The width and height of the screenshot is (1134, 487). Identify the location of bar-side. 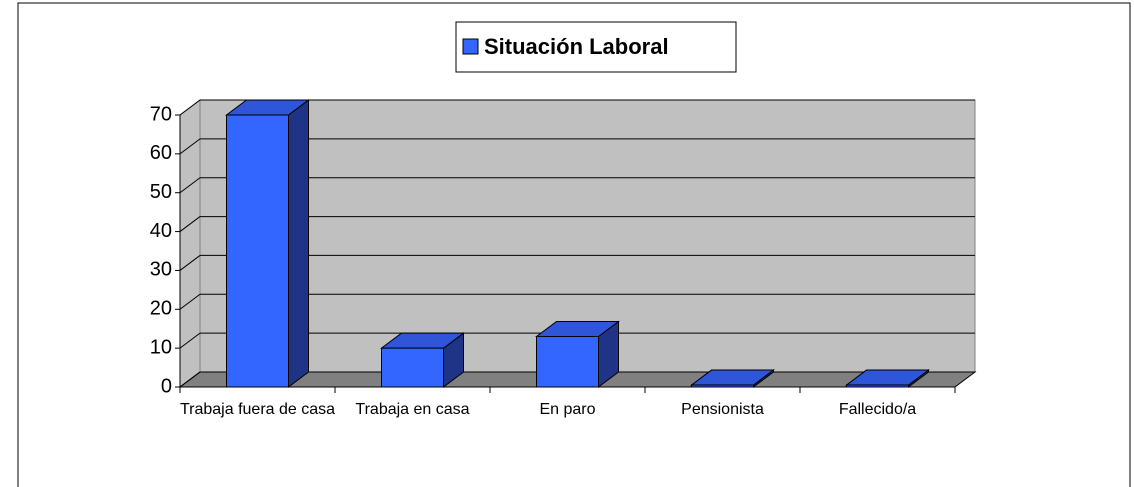
(298, 243).